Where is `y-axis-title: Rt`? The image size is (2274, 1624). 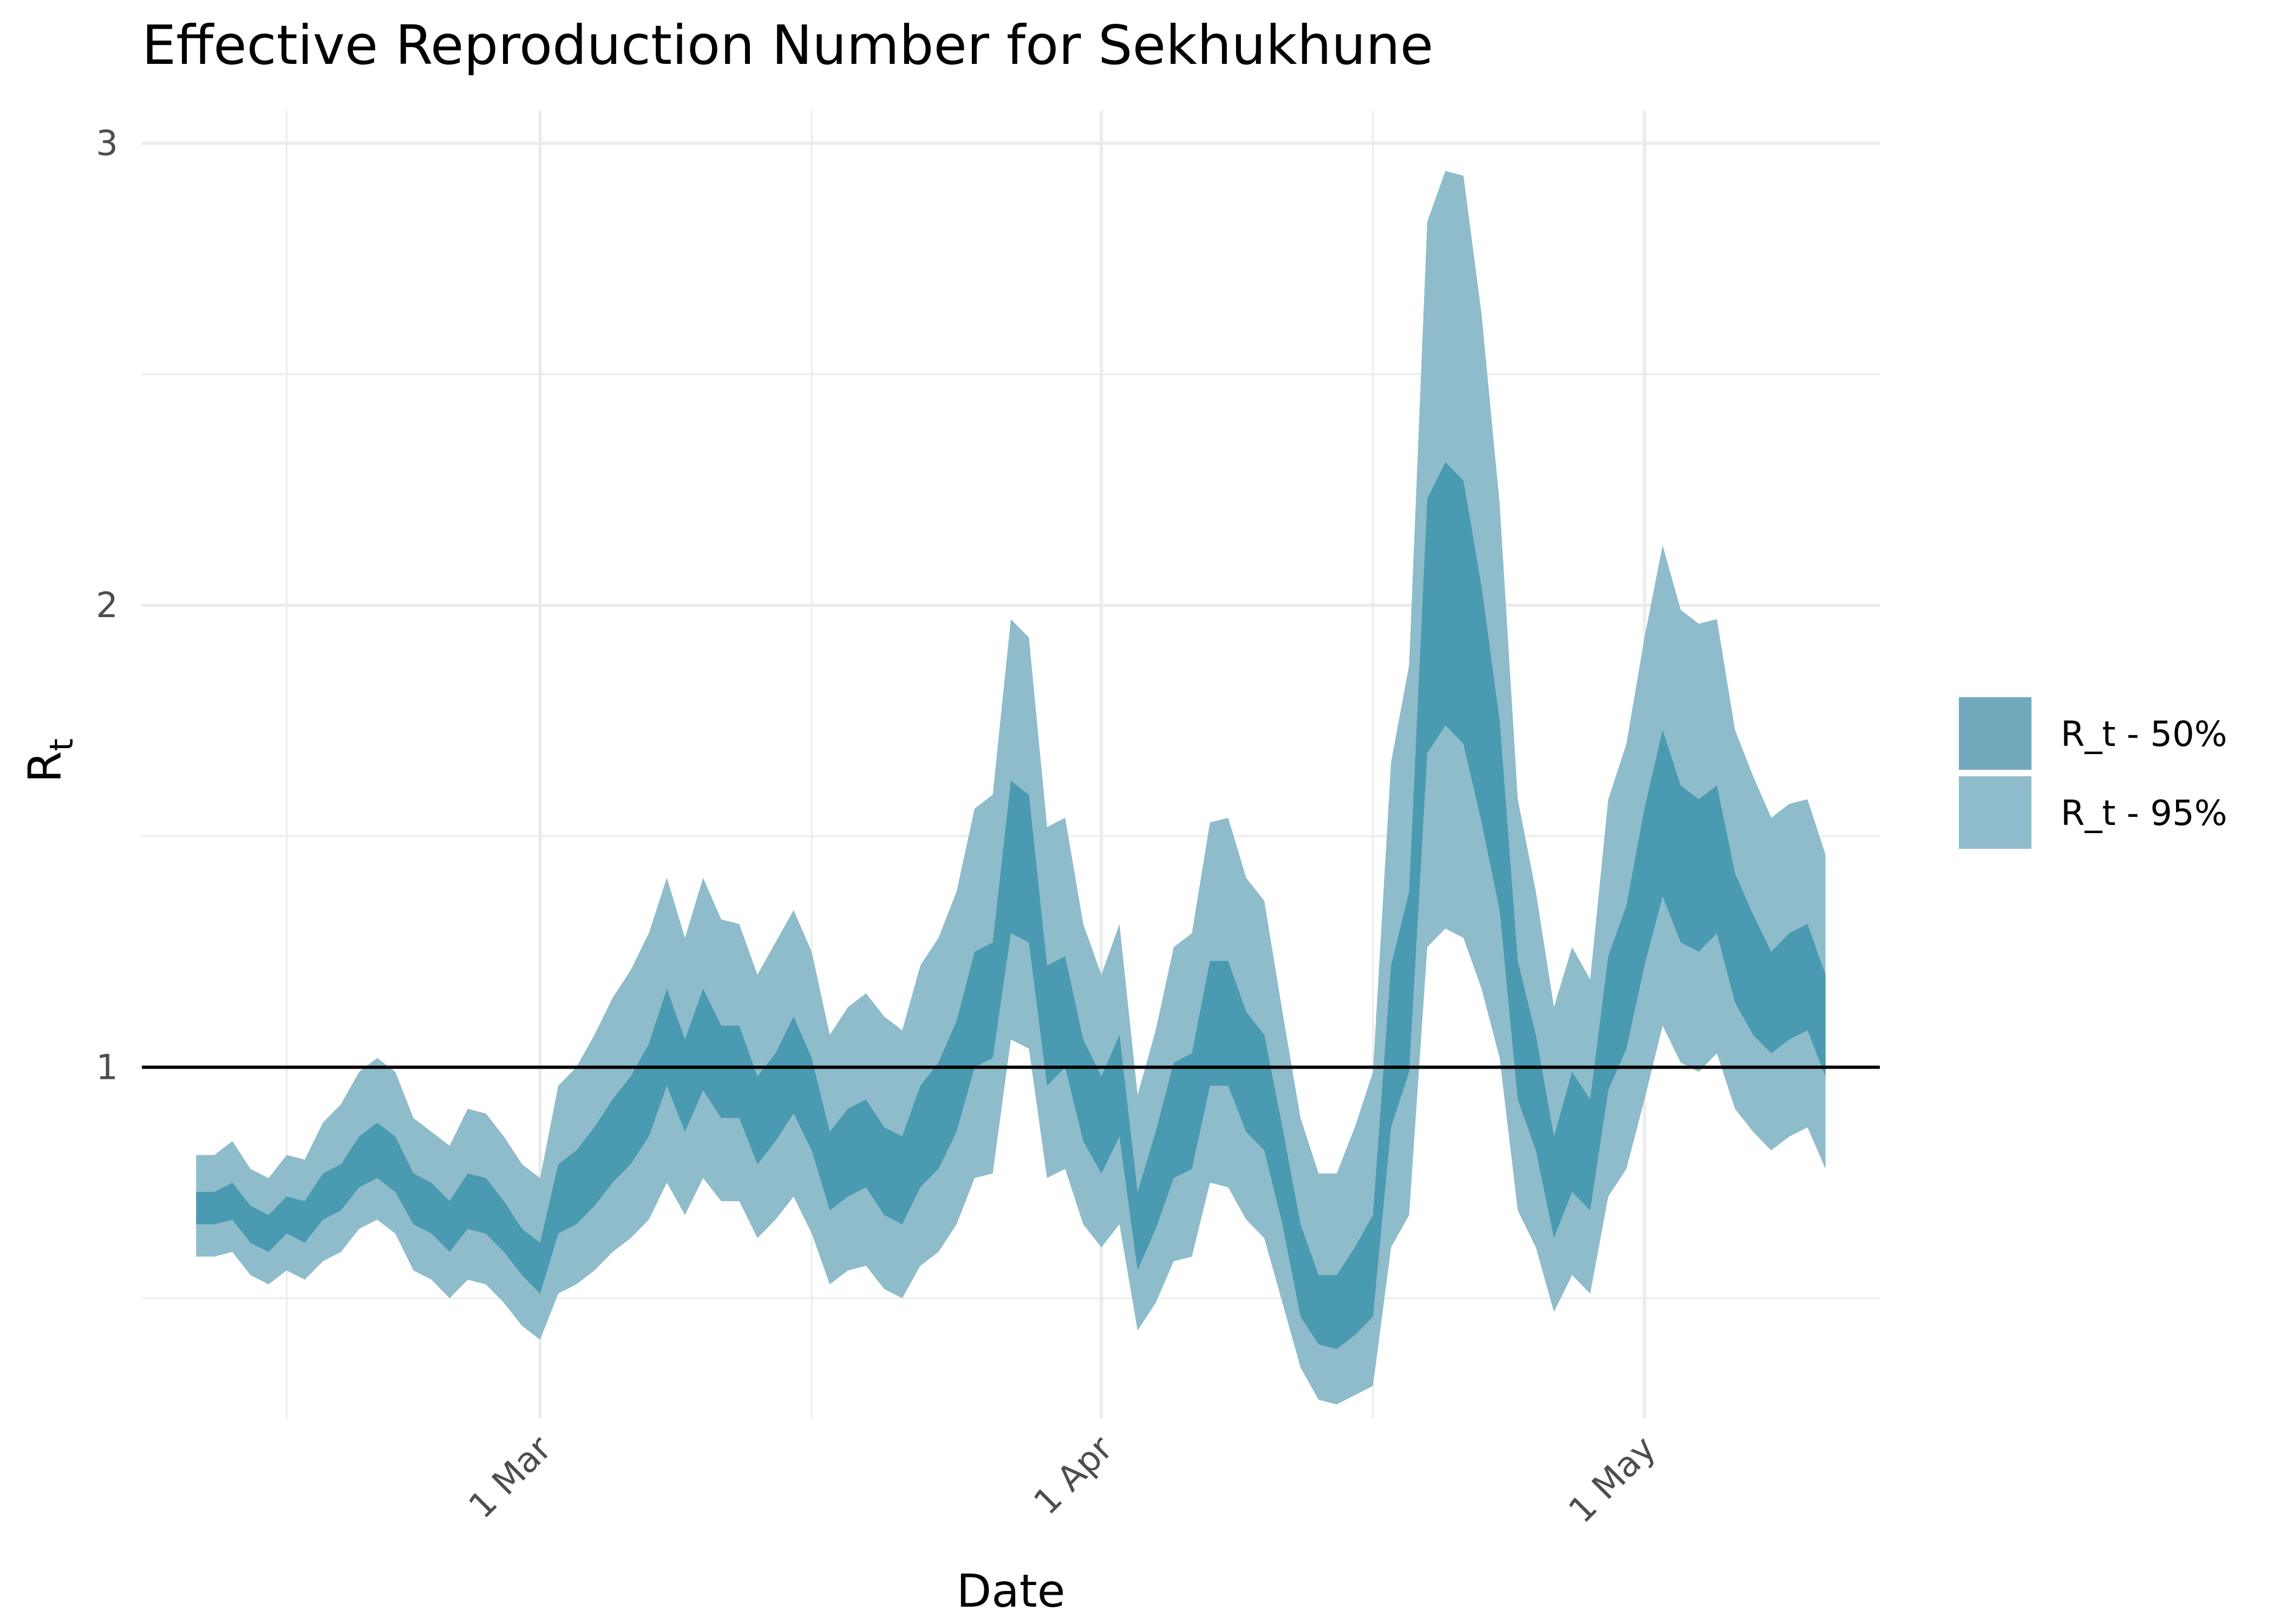 y-axis-title: Rt is located at coordinates (50, 760).